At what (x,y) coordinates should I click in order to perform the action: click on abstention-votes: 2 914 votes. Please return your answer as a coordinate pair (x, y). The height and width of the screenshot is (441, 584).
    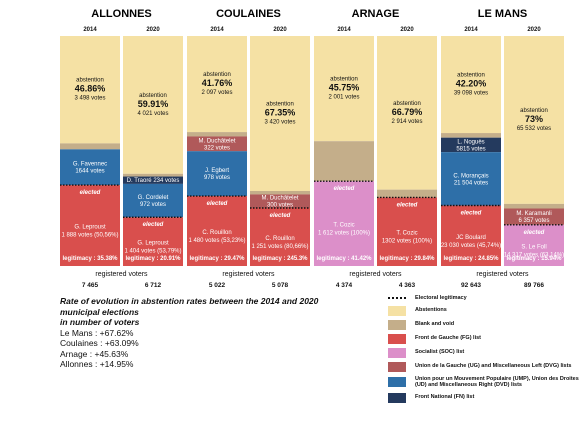
    Looking at the image, I should click on (406, 122).